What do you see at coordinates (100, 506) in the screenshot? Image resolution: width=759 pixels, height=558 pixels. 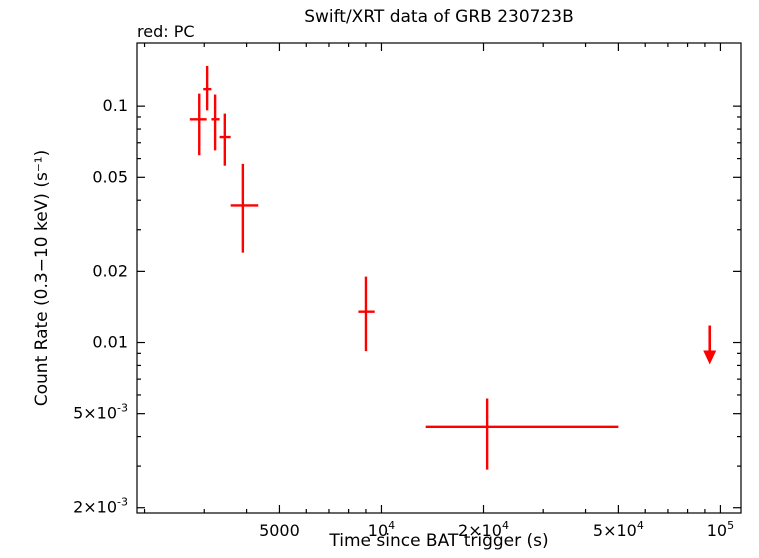 I see `y-tick-label: 2×10⁻³` at bounding box center [100, 506].